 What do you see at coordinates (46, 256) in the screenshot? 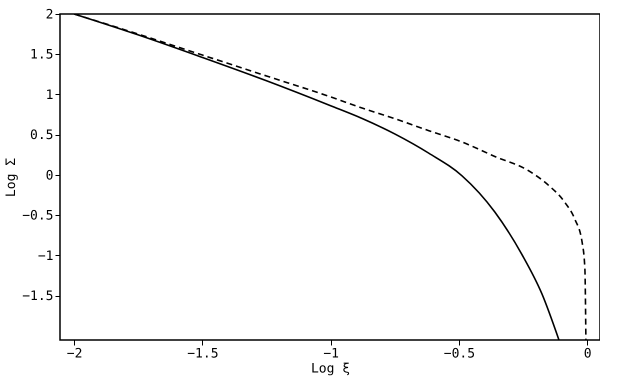
I see `y-tick-label: −1` at bounding box center [46, 256].